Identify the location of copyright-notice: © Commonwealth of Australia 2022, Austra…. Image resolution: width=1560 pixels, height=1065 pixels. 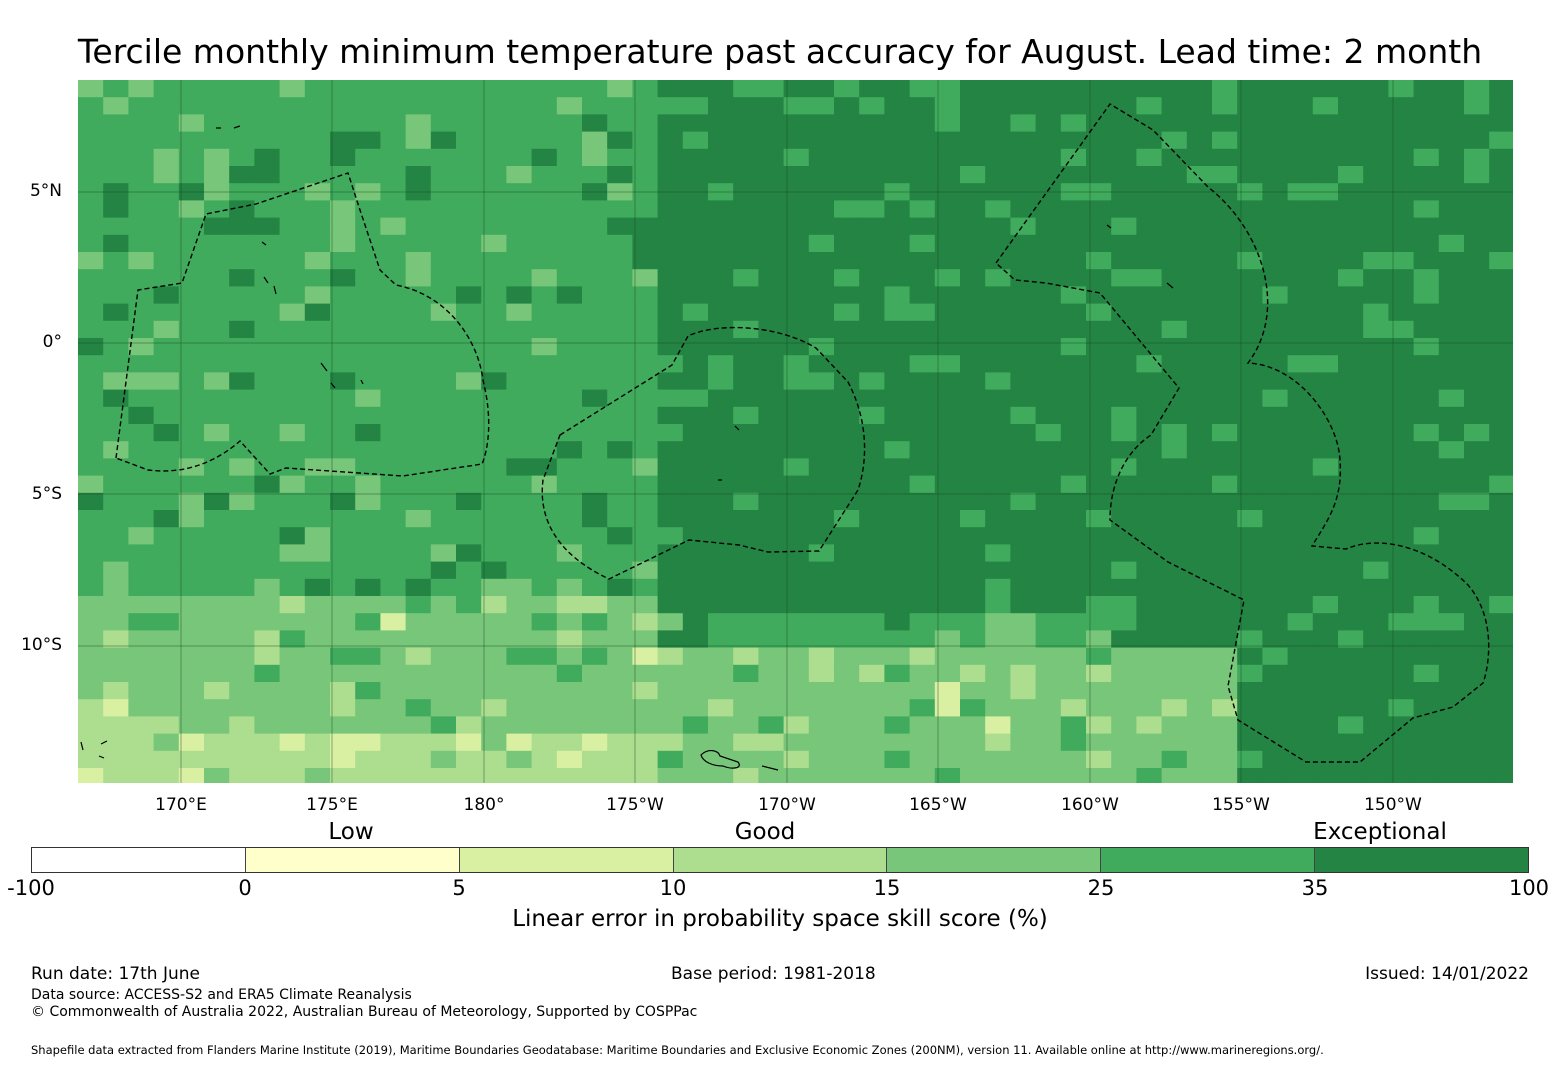
(364, 1012).